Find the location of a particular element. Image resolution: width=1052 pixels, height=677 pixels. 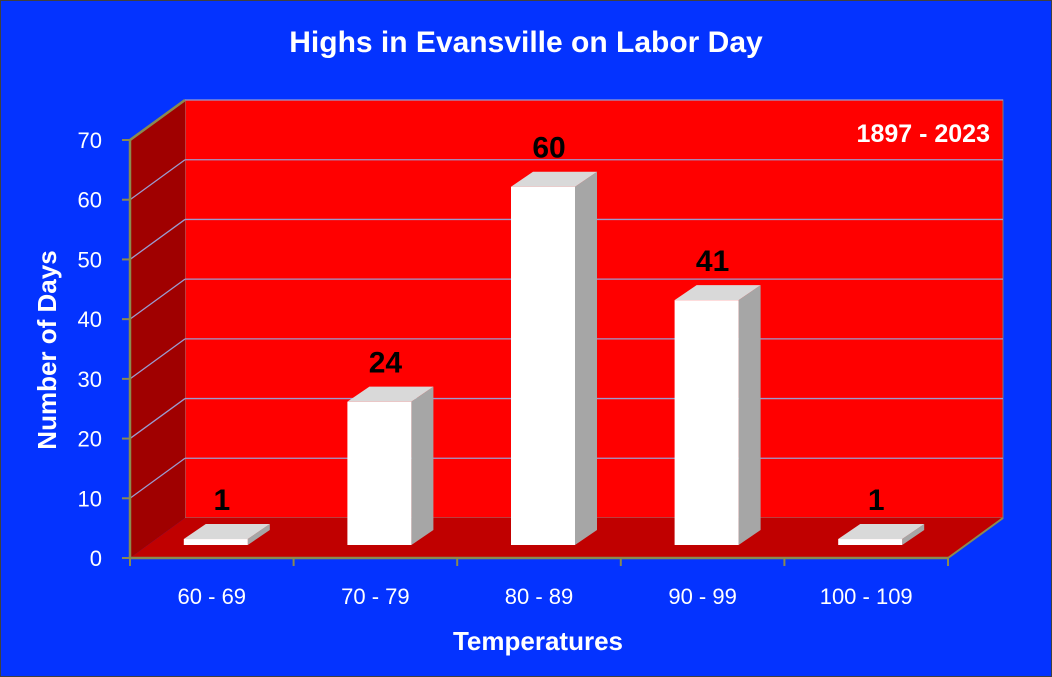

y-axis-top-edge is located at coordinates (157, 120).